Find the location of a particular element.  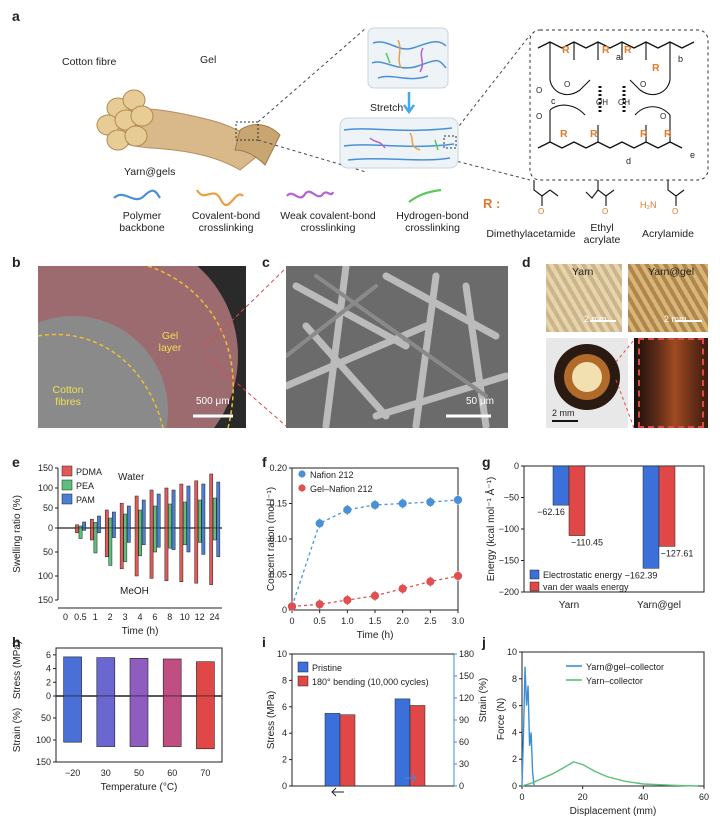

f-ytick-label: 0.05 is located at coordinates (278, 575).